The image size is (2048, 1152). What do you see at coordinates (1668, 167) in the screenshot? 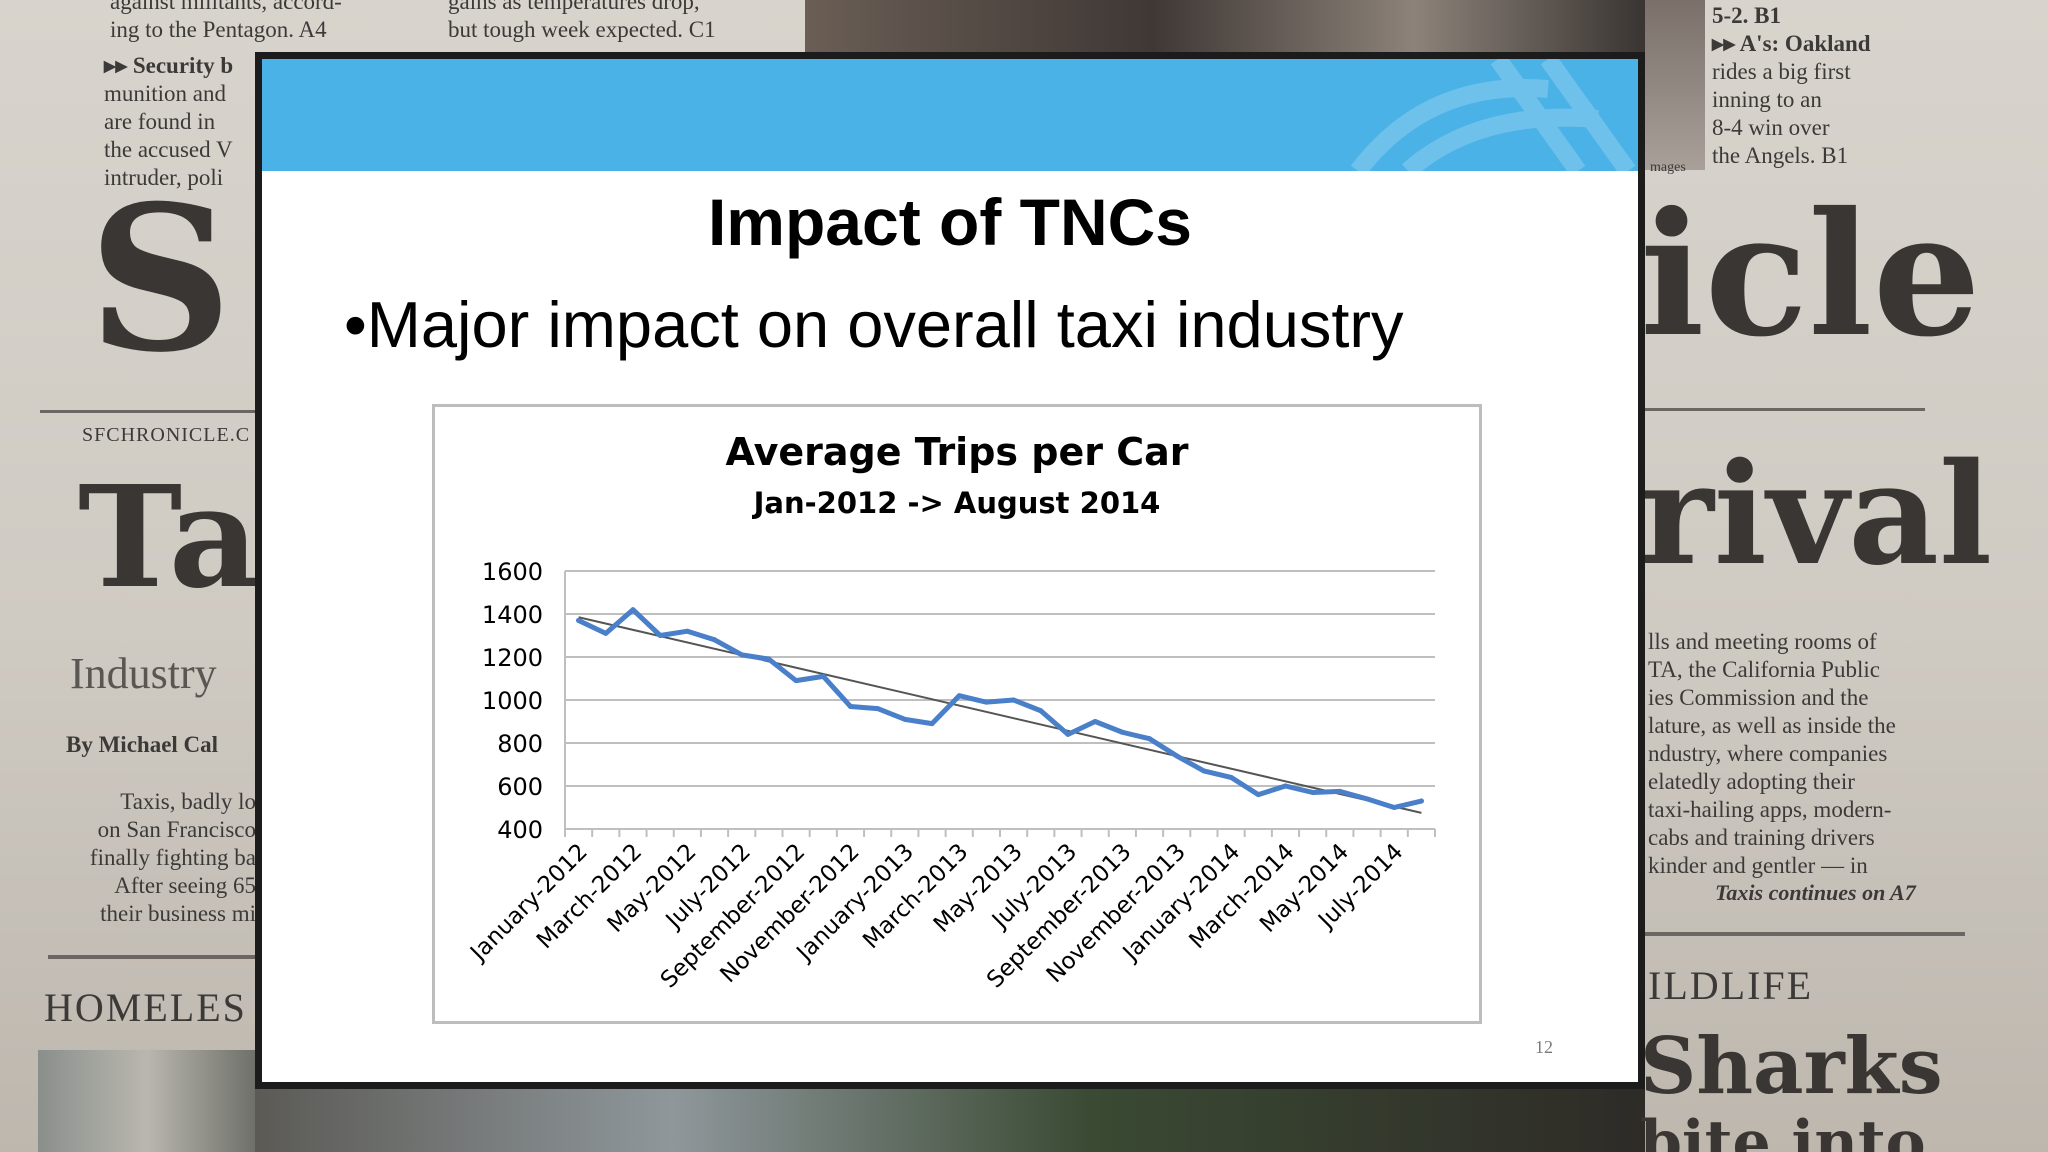
I see `np-photo-credit: mages` at bounding box center [1668, 167].